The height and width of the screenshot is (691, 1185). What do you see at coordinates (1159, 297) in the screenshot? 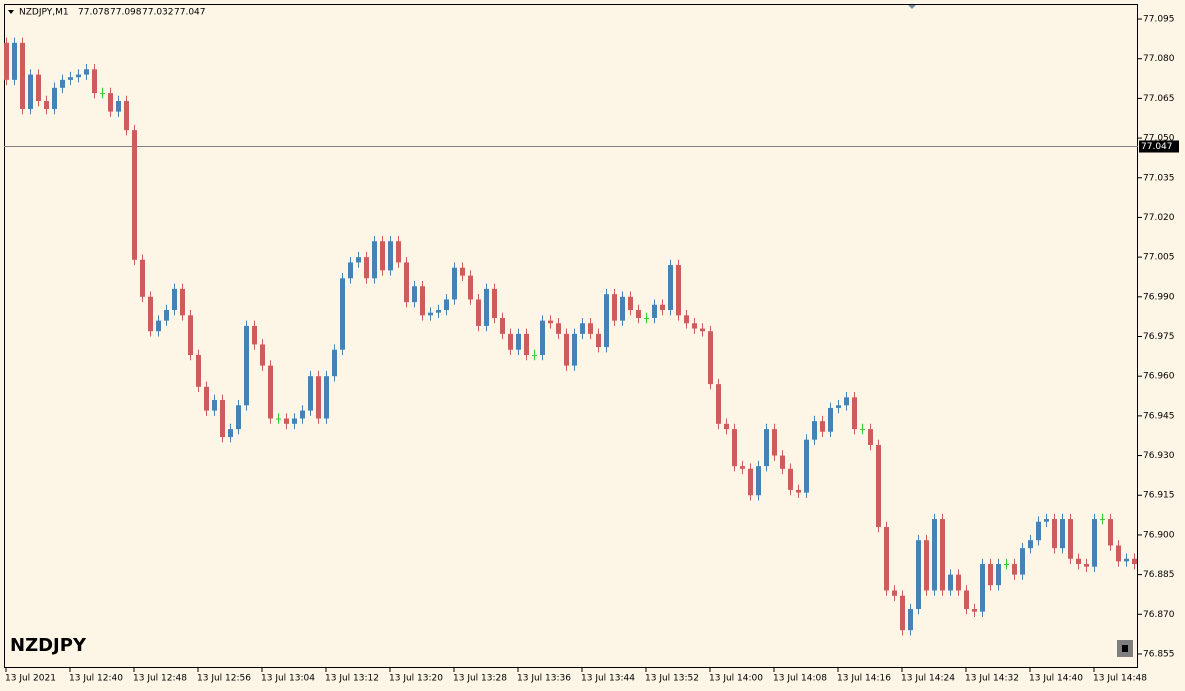
I see `y-tick-label: 76.990` at bounding box center [1159, 297].